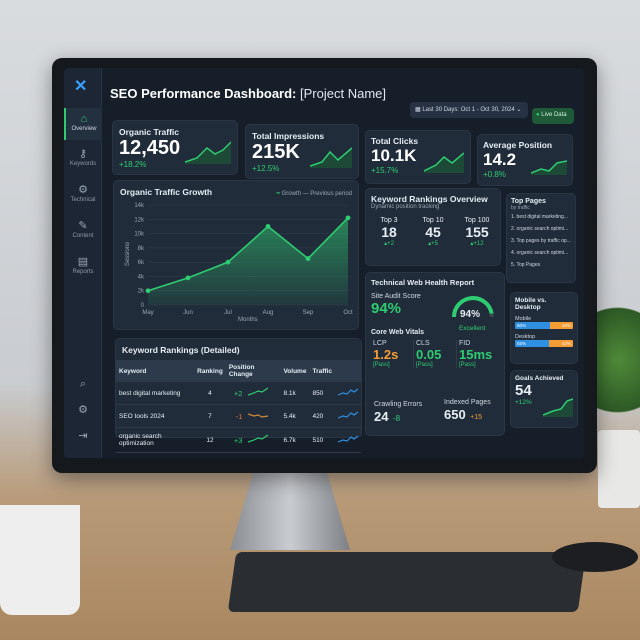 The width and height of the screenshot is (640, 640). What do you see at coordinates (248, 254) in the screenshot?
I see `series-line-growth` at bounding box center [248, 254].